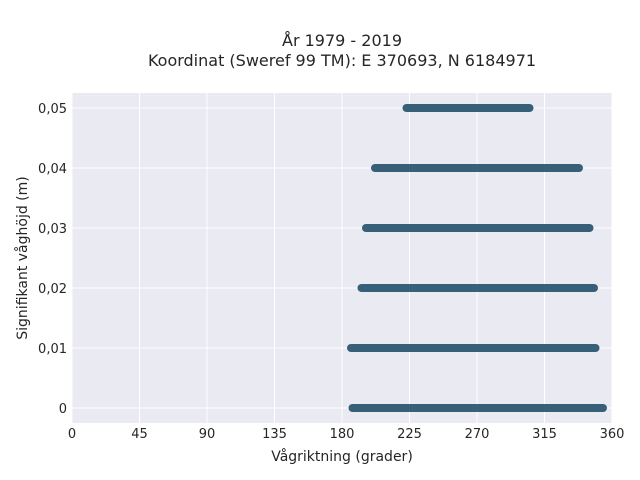 This screenshot has height=480, width=640. What do you see at coordinates (544, 434) in the screenshot?
I see `x-tick-label-7: 315` at bounding box center [544, 434].